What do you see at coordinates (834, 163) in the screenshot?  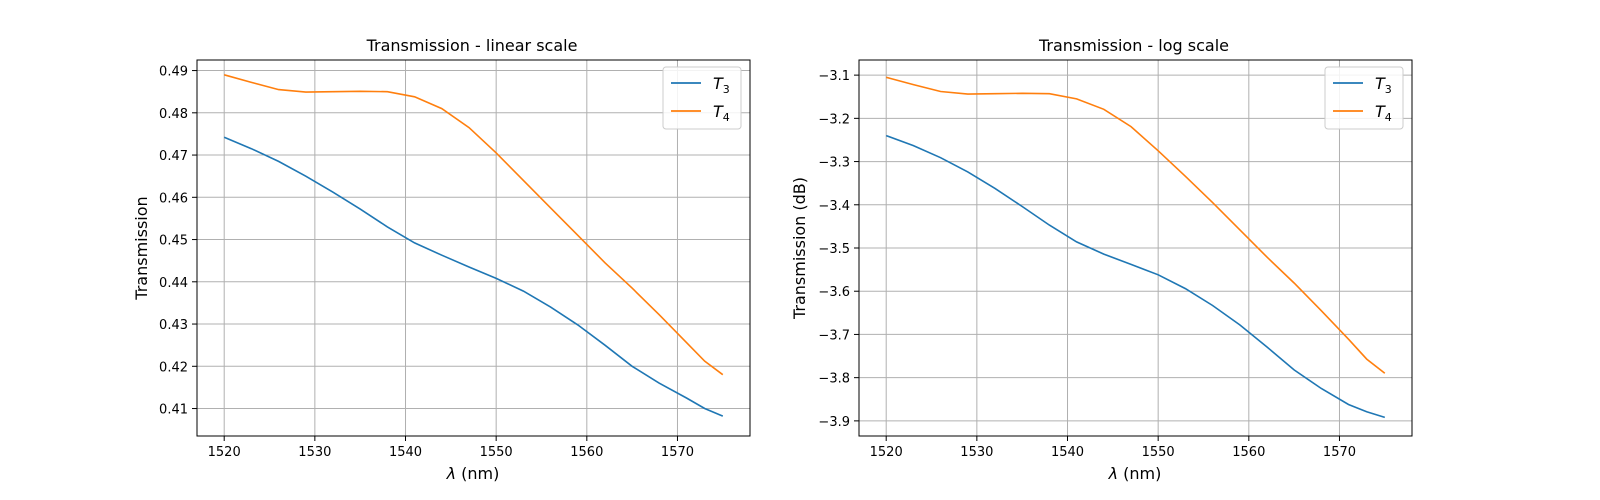 I see `y-tick-label: −3.3` at bounding box center [834, 163].